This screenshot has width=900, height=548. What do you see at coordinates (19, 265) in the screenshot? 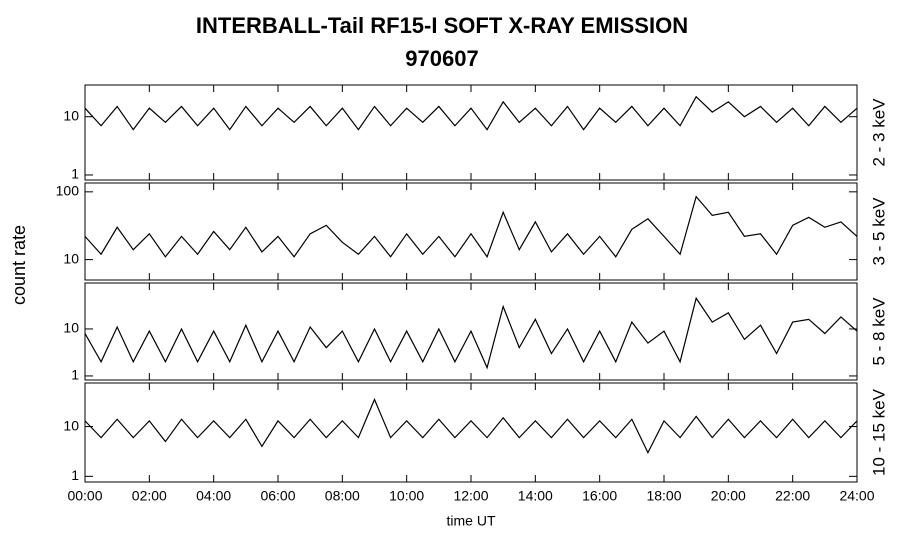
I see `y-axis-label: count rate` at bounding box center [19, 265].